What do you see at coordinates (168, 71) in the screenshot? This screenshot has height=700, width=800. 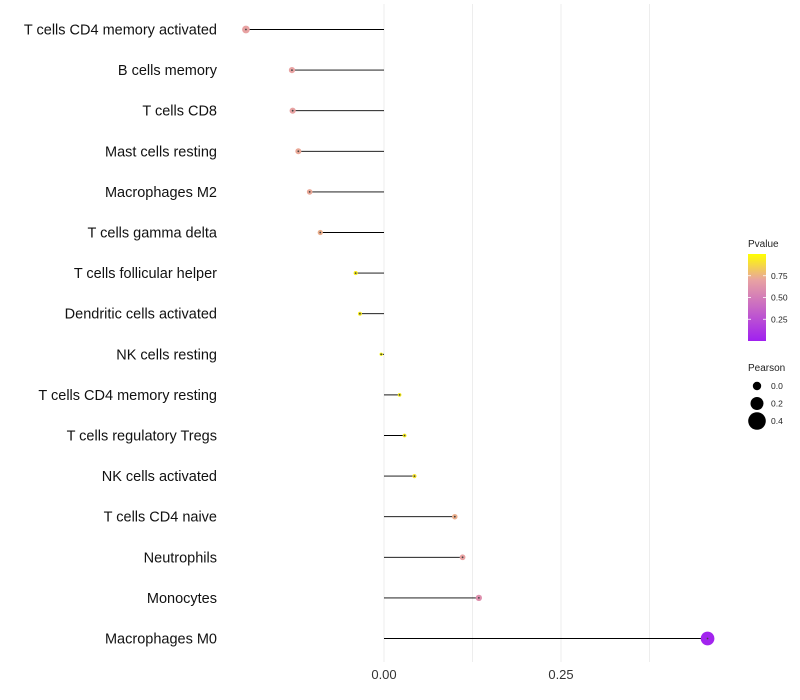 I see `category-label: B cells memory` at bounding box center [168, 71].